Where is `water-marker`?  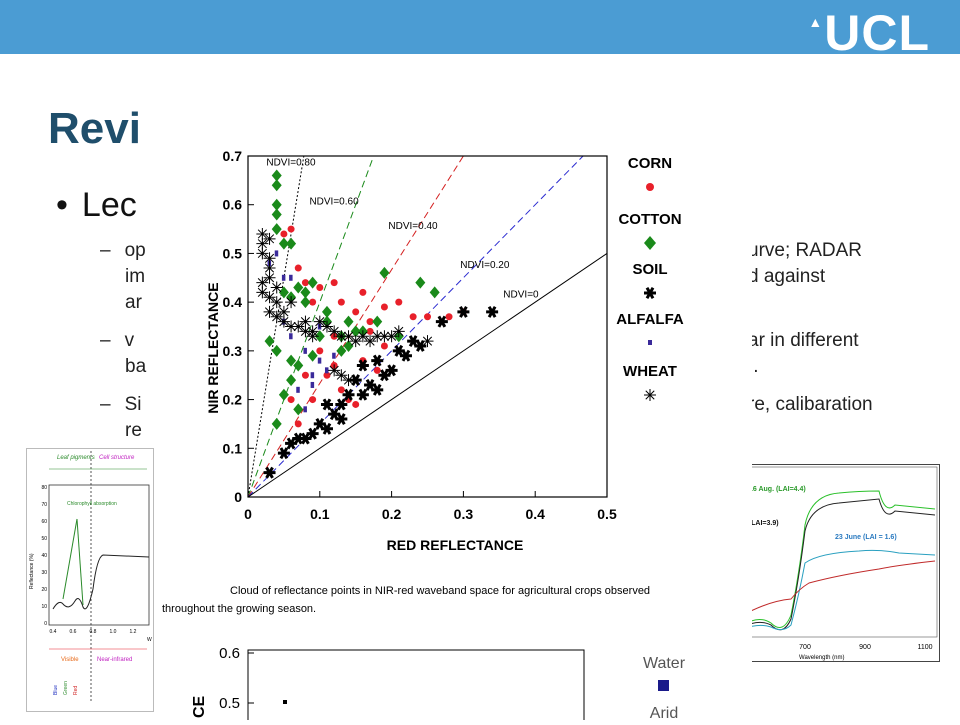
water-marker is located at coordinates (663, 685).